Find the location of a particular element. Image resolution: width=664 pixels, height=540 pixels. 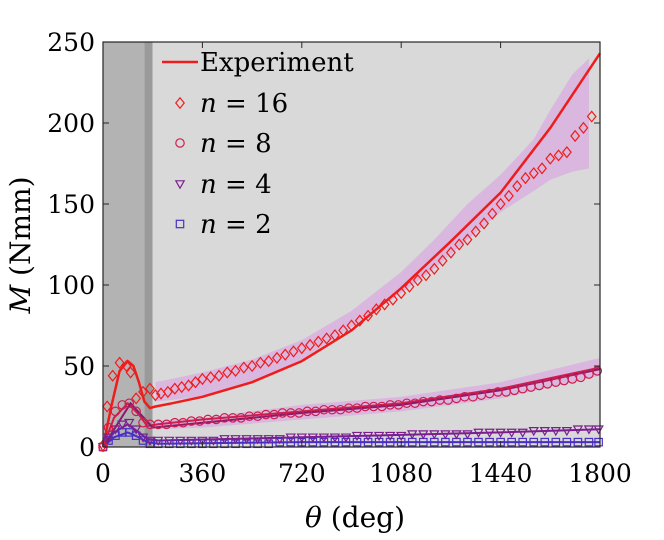

legend-swatch-n16 is located at coordinates (180, 103).